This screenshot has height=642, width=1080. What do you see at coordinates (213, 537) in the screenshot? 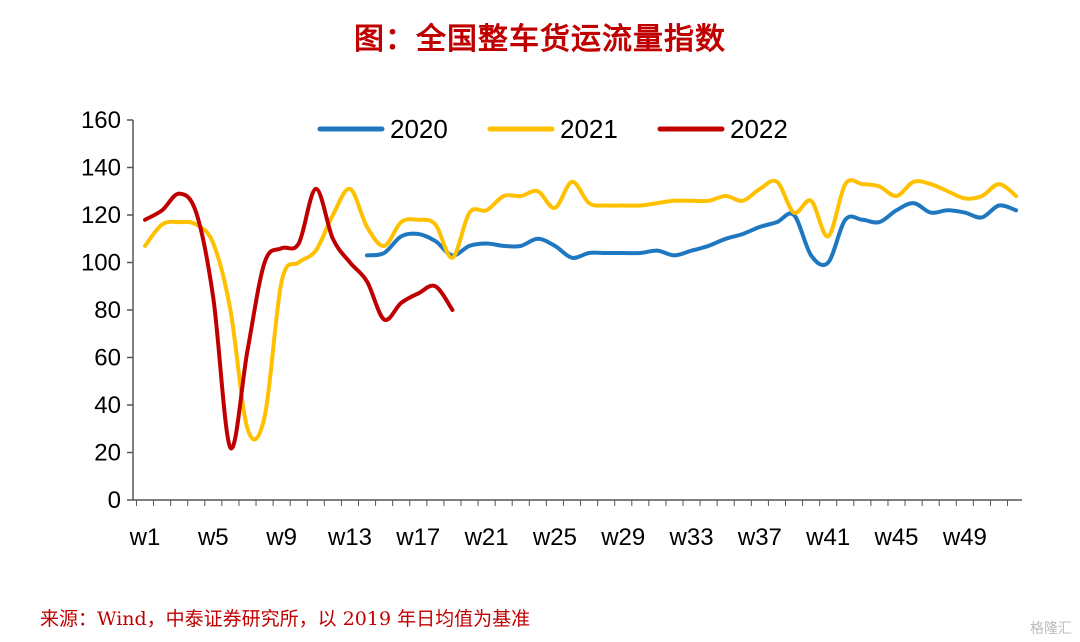
I see `x-tick-label: w5` at bounding box center [213, 537].